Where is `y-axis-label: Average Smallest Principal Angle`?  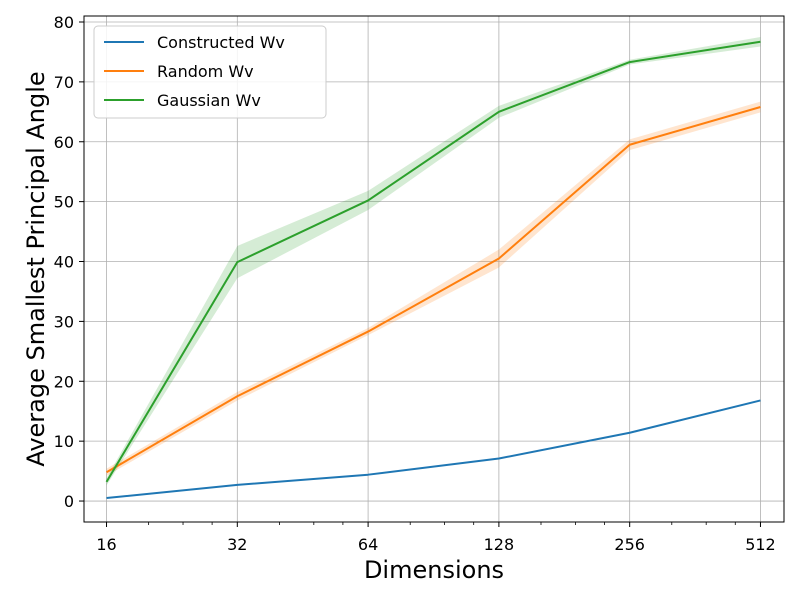 y-axis-label: Average Smallest Principal Angle is located at coordinates (36, 268).